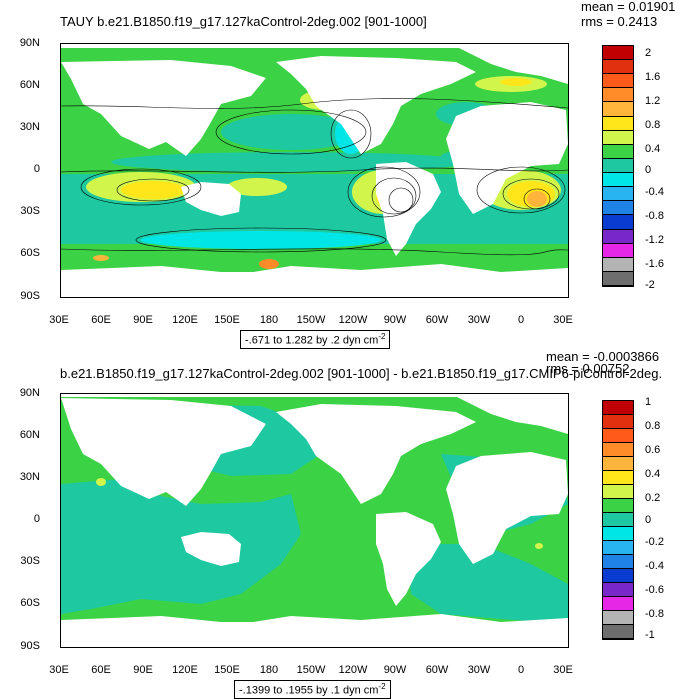  I want to click on lat-label: 0, so click(36, 169).